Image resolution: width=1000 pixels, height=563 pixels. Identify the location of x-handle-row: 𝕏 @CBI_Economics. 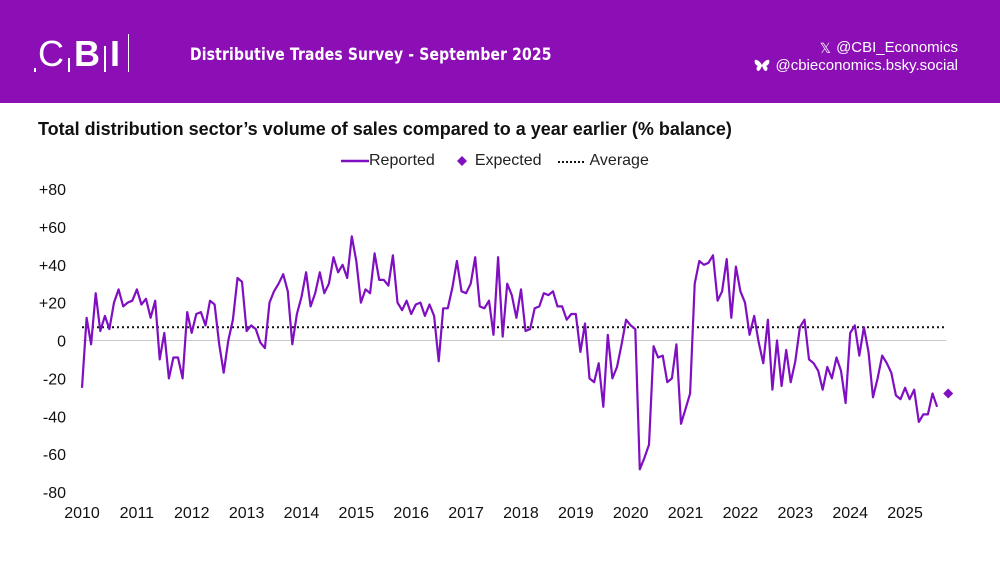
(856, 48).